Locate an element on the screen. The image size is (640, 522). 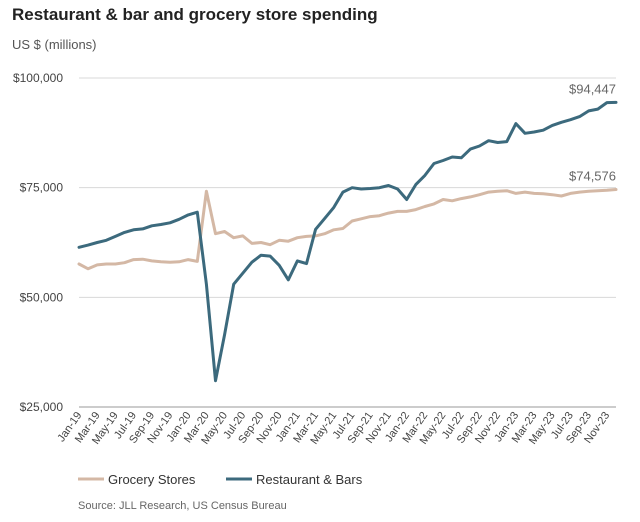
y-axis-units: US $ (millions) is located at coordinates (54, 44).